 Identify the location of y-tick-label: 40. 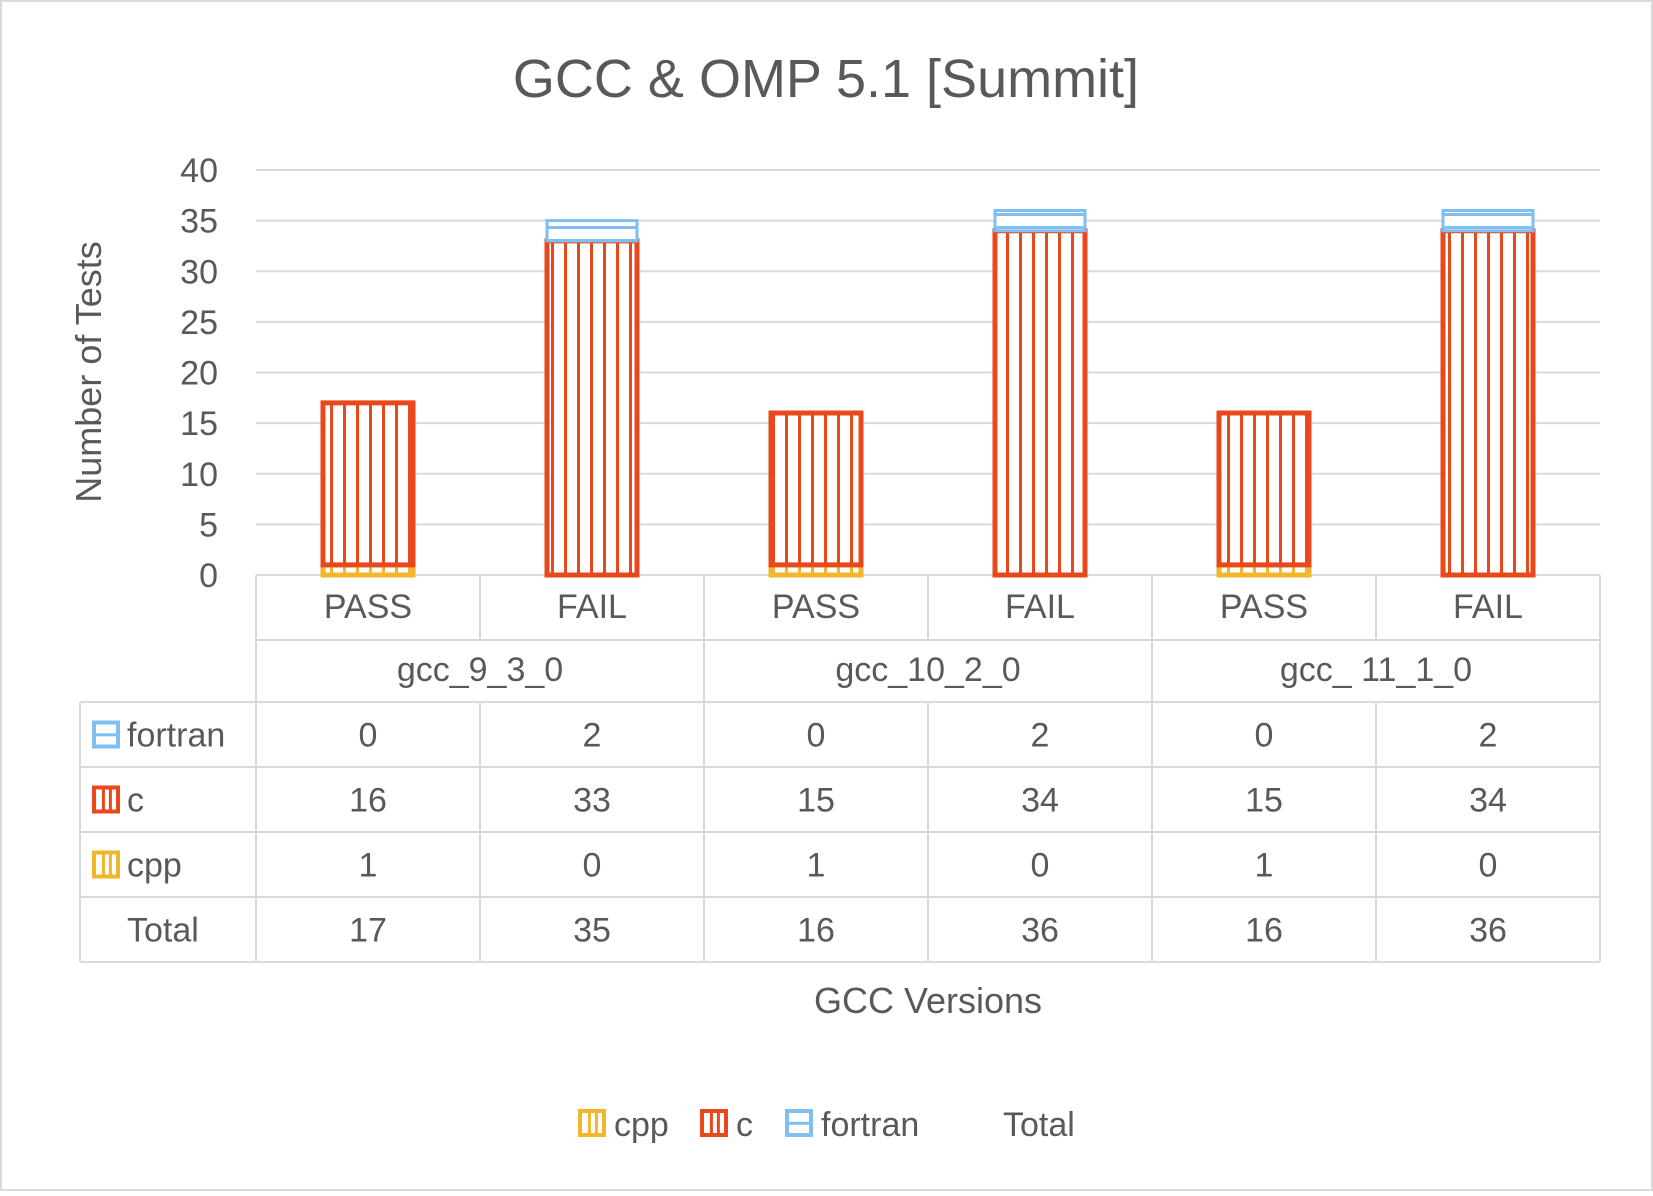
(199, 171).